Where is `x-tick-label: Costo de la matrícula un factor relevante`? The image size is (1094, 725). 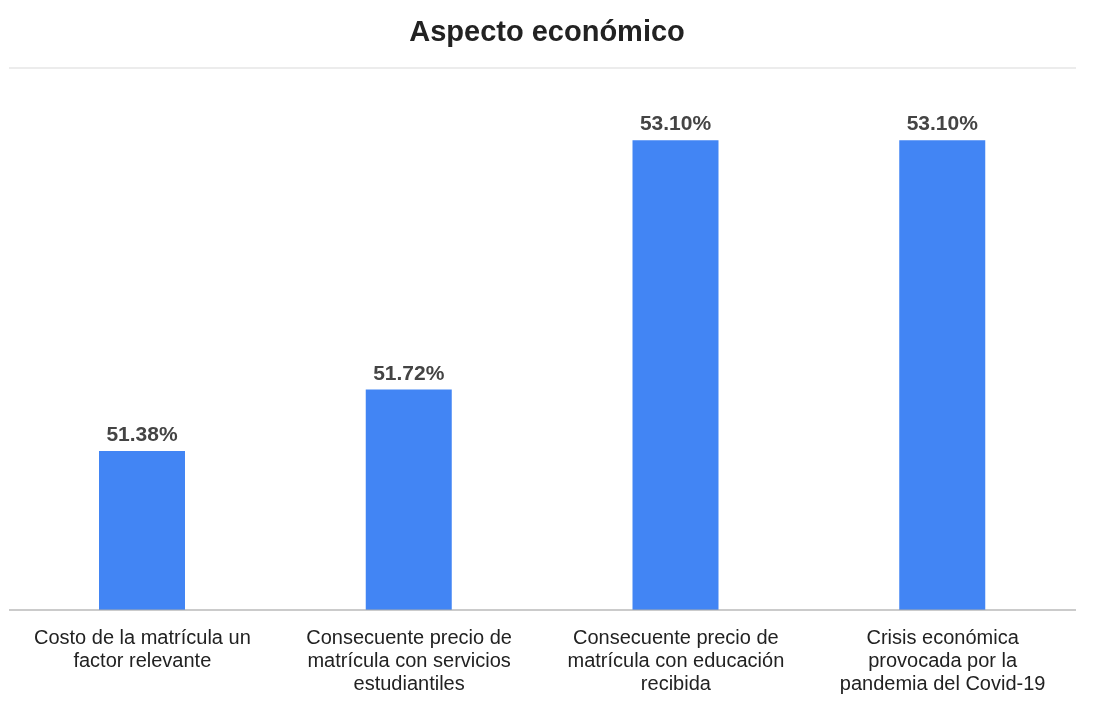 x-tick-label: Costo de la matrícula un factor relevante is located at coordinates (142, 648).